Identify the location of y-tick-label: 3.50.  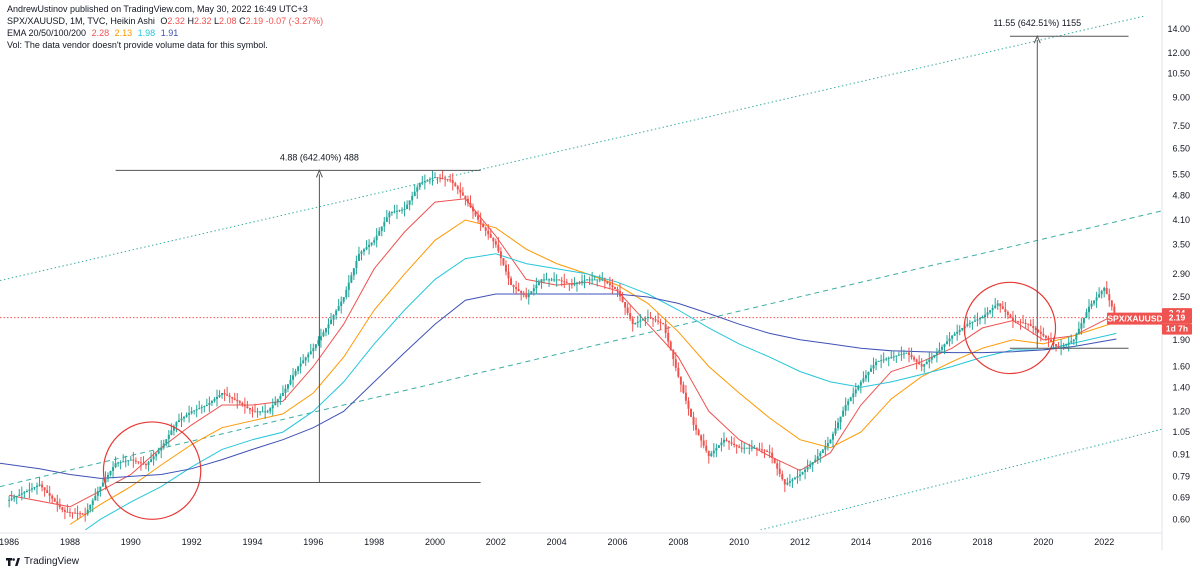
(1181, 245).